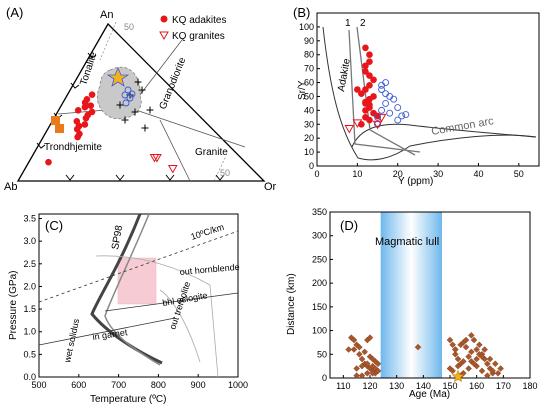 The width and height of the screenshot is (546, 405). I want to click on y-tick-label-d: 0, so click(324, 378).